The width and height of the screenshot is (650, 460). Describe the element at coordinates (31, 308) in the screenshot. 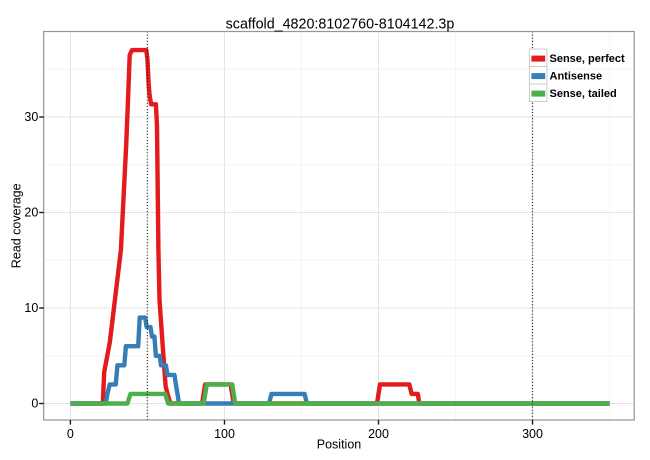

I see `svg-text: 10` at that location.